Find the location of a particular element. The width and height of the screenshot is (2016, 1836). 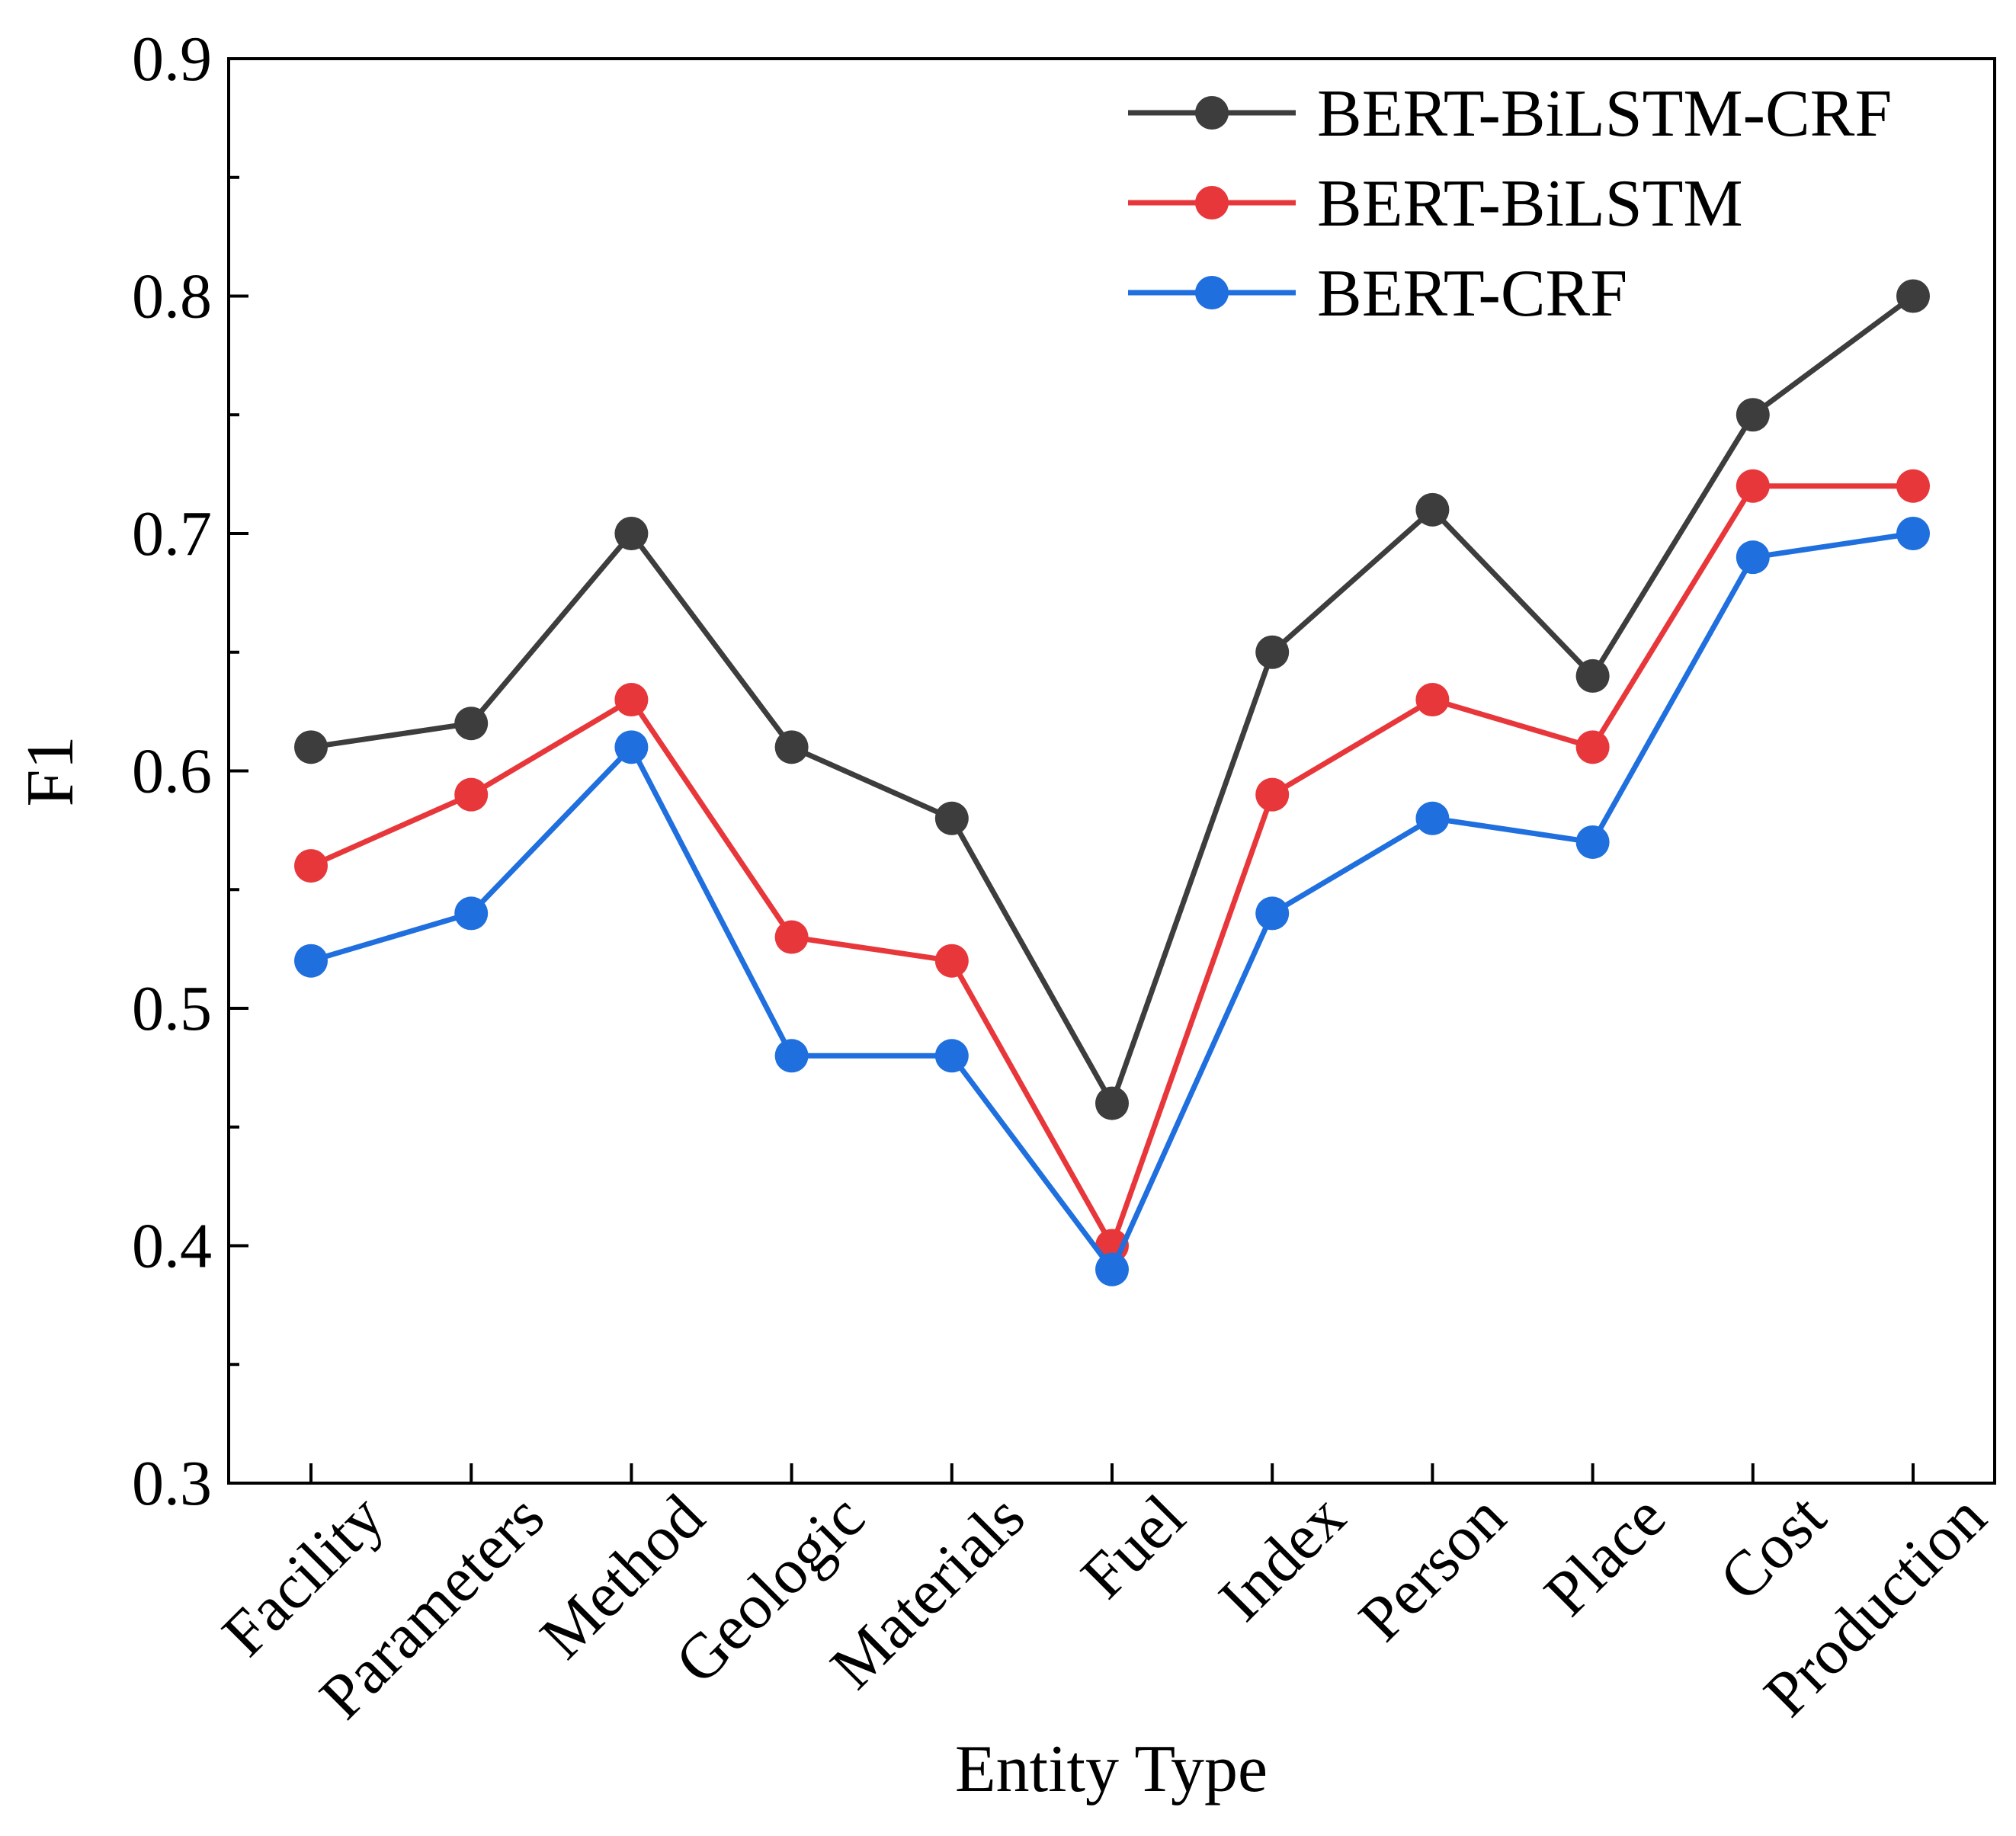

legend-item: BERT-BiLSTM-CRF is located at coordinates (1510, 114).